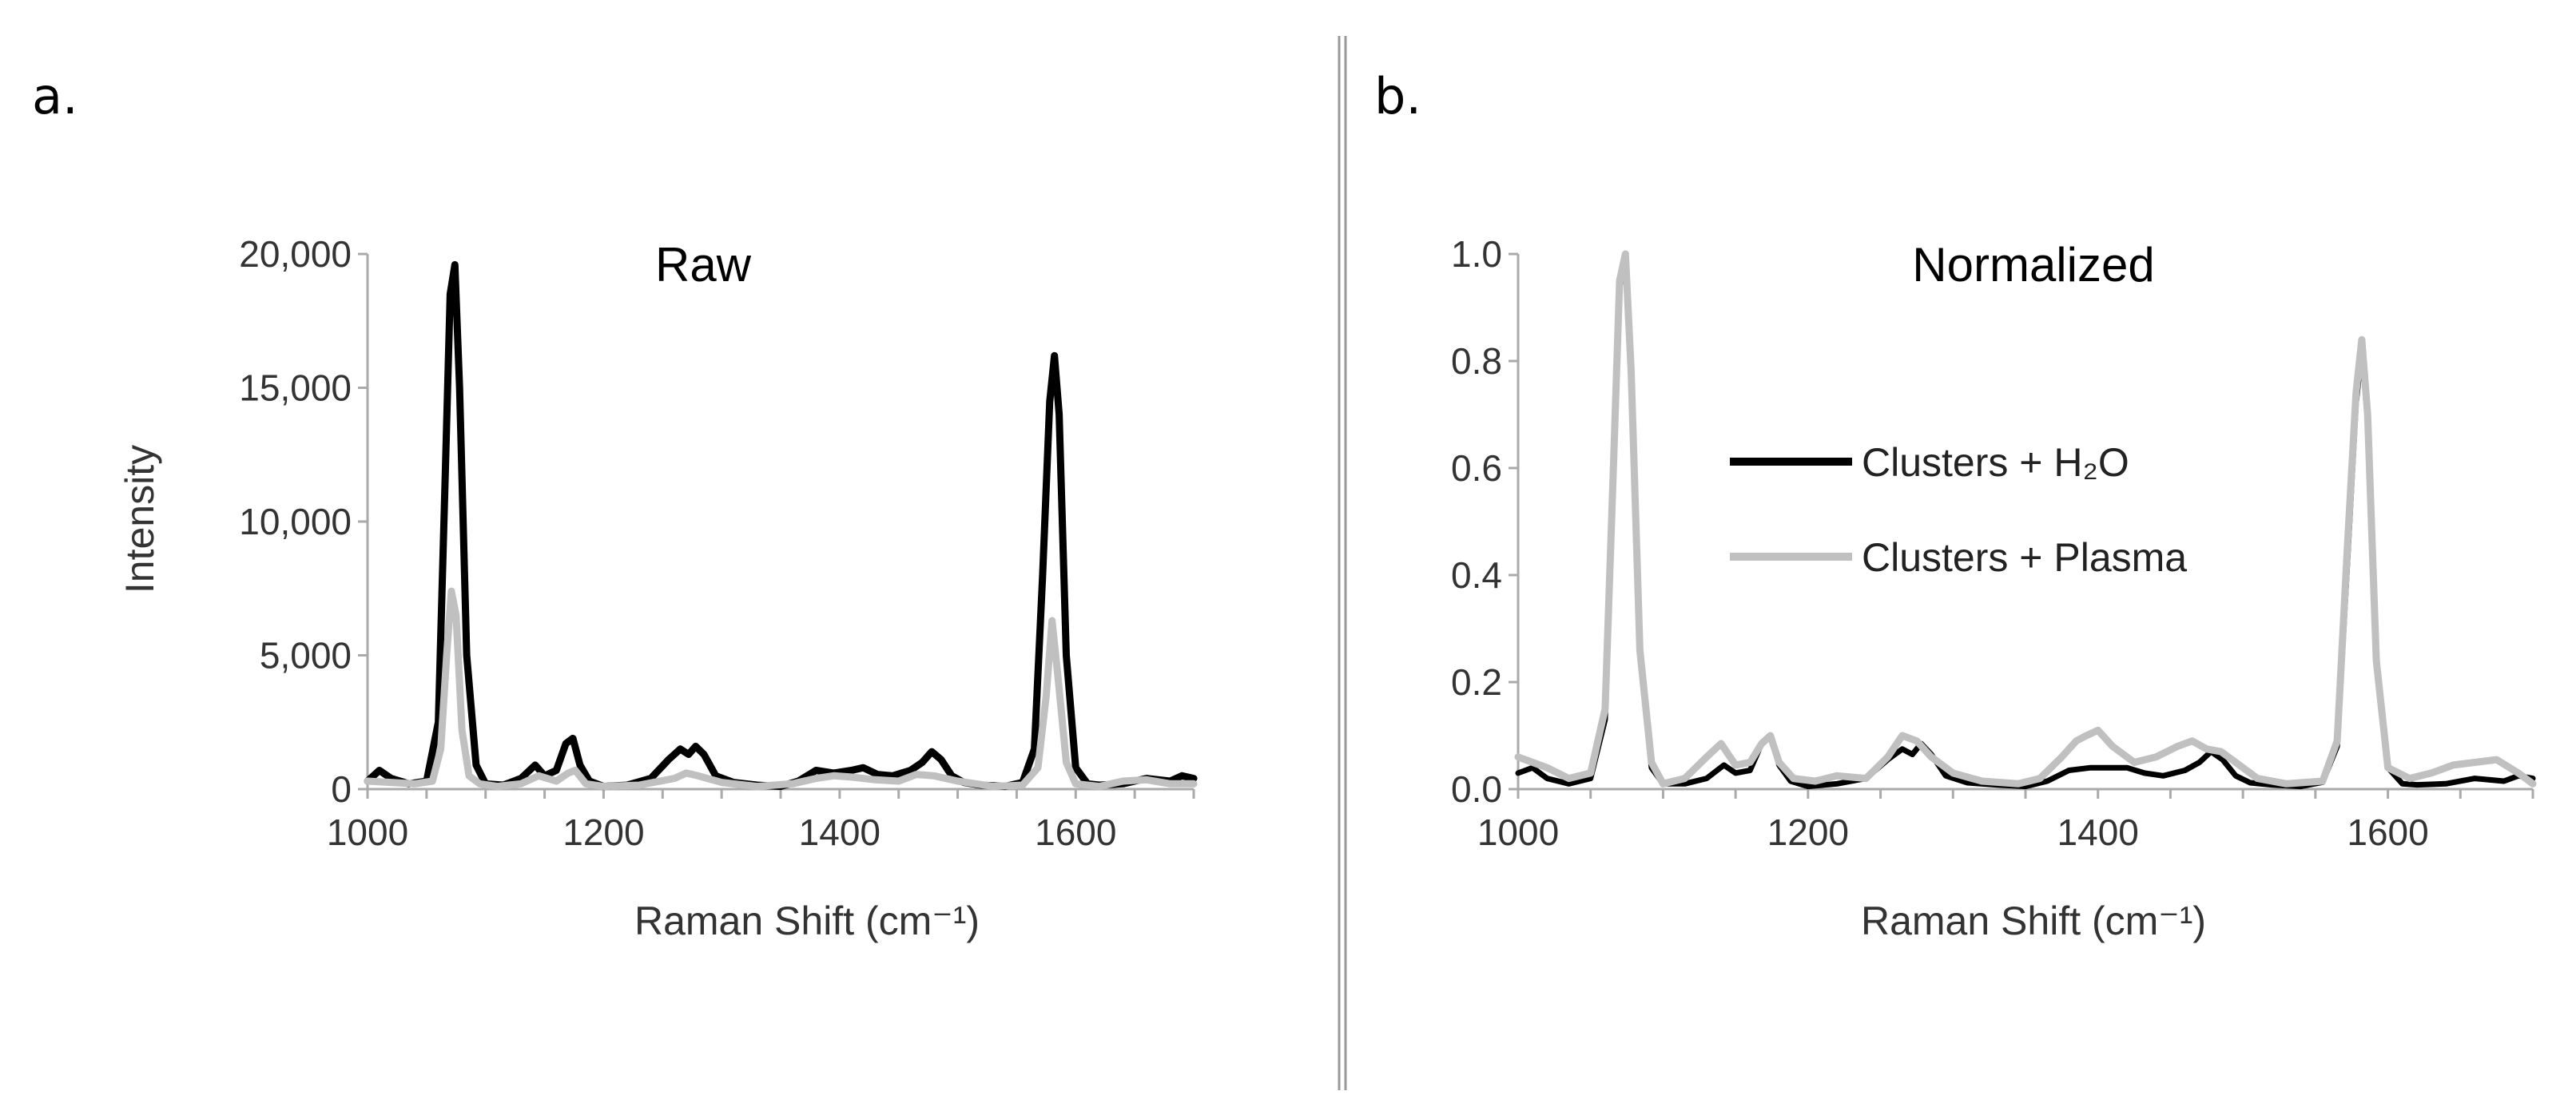 The image size is (2576, 1115). What do you see at coordinates (807, 921) in the screenshot?
I see `chart-a-x-axis-label: Raman Shift (cm⁻¹)` at bounding box center [807, 921].